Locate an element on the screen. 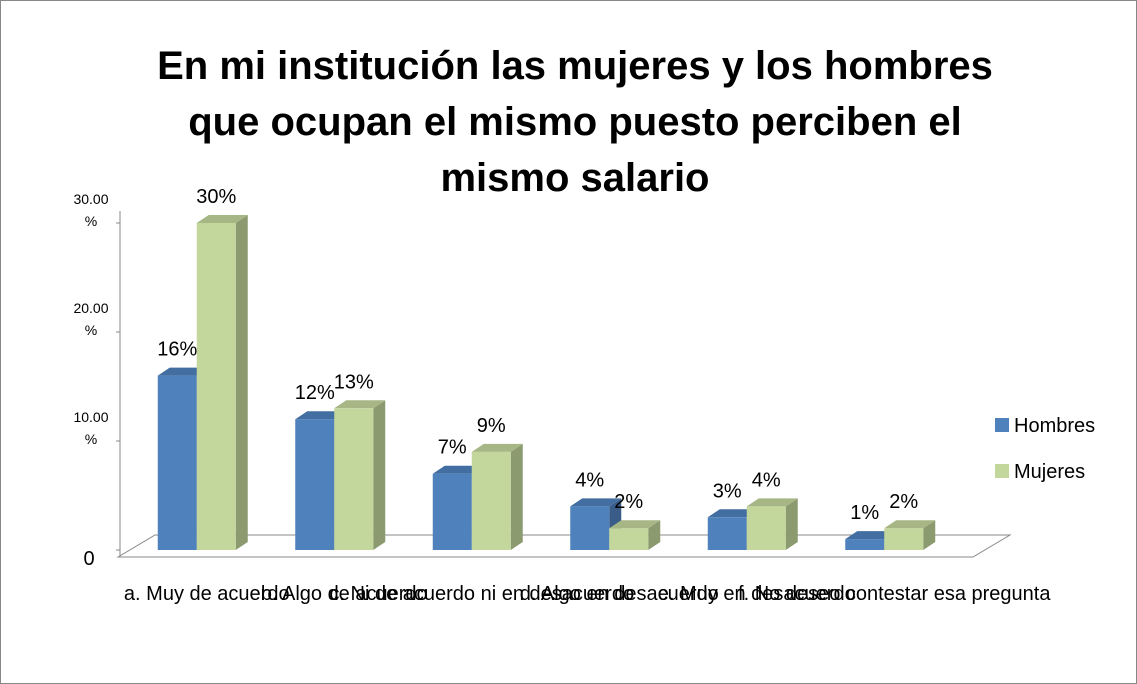 The width and height of the screenshot is (1137, 684). x-tick-label: e. Muy en desacuerdo is located at coordinates (757, 594).